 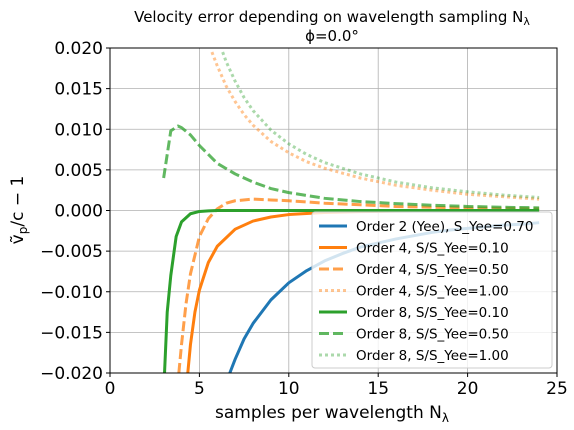 What do you see at coordinates (71, 374) in the screenshot?
I see `y-tick-label: −0.020` at bounding box center [71, 374].